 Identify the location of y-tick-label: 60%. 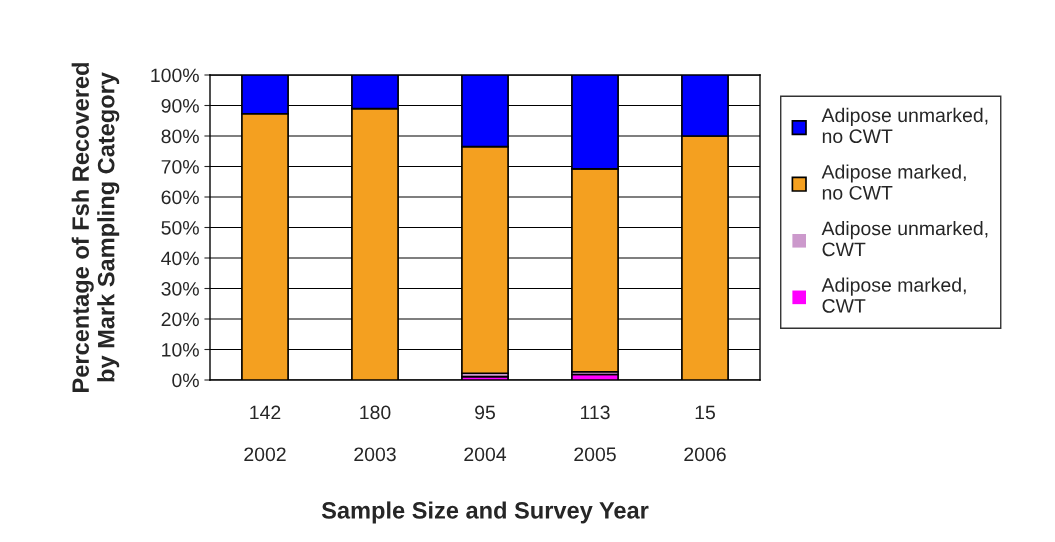
(180, 197).